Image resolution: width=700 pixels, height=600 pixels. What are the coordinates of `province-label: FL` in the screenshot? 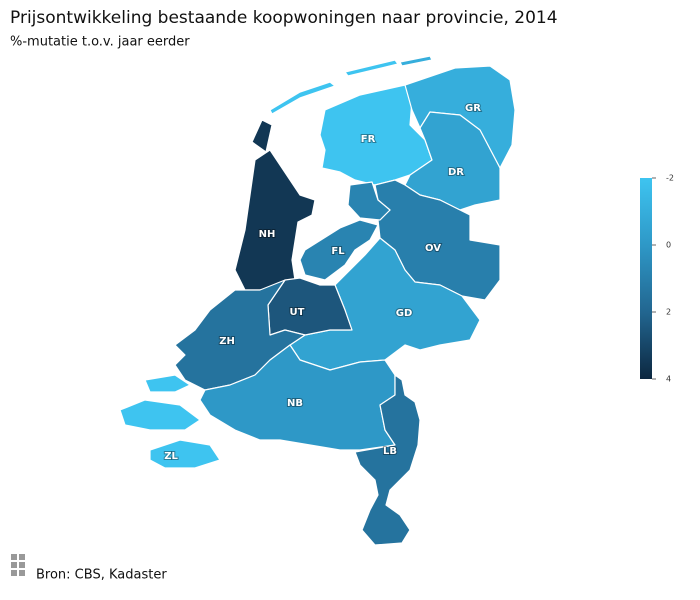 It's located at (338, 251).